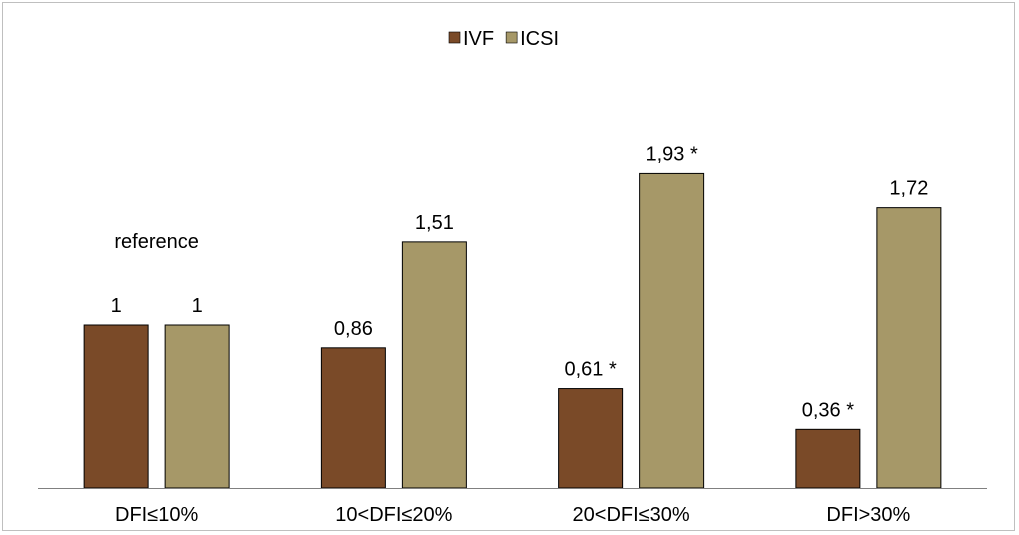 This screenshot has width=1019, height=535. What do you see at coordinates (672, 330) in the screenshot?
I see `bar-icsi-20ltdfile30pct` at bounding box center [672, 330].